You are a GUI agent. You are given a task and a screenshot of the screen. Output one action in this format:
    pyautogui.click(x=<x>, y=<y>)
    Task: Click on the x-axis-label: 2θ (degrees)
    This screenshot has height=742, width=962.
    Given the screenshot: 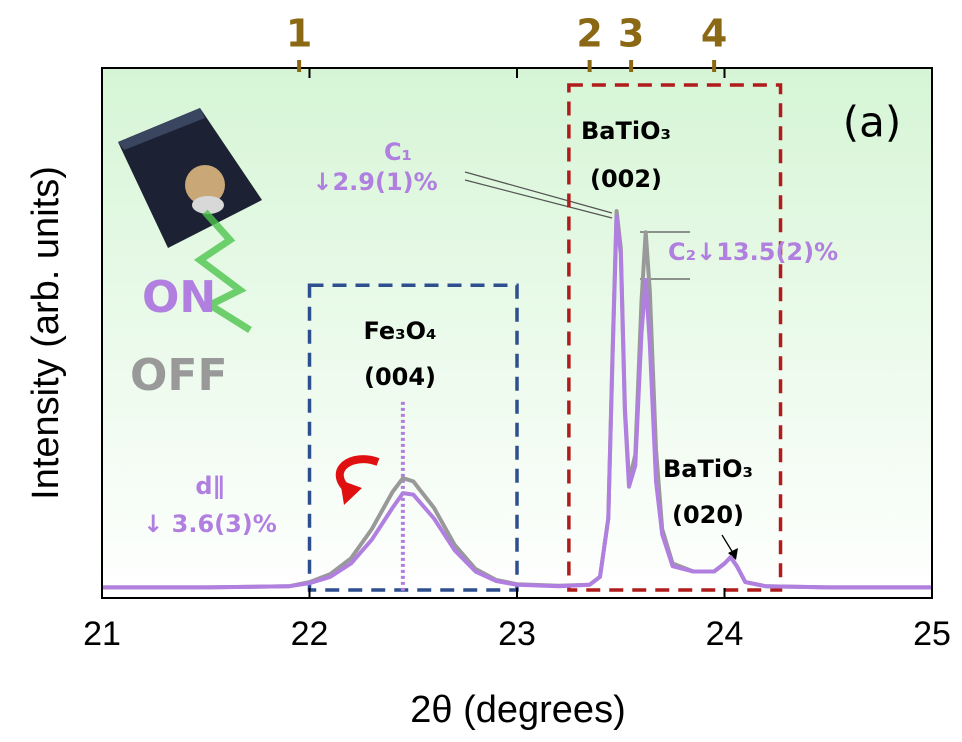 What is the action you would take?
    pyautogui.click(x=517, y=710)
    